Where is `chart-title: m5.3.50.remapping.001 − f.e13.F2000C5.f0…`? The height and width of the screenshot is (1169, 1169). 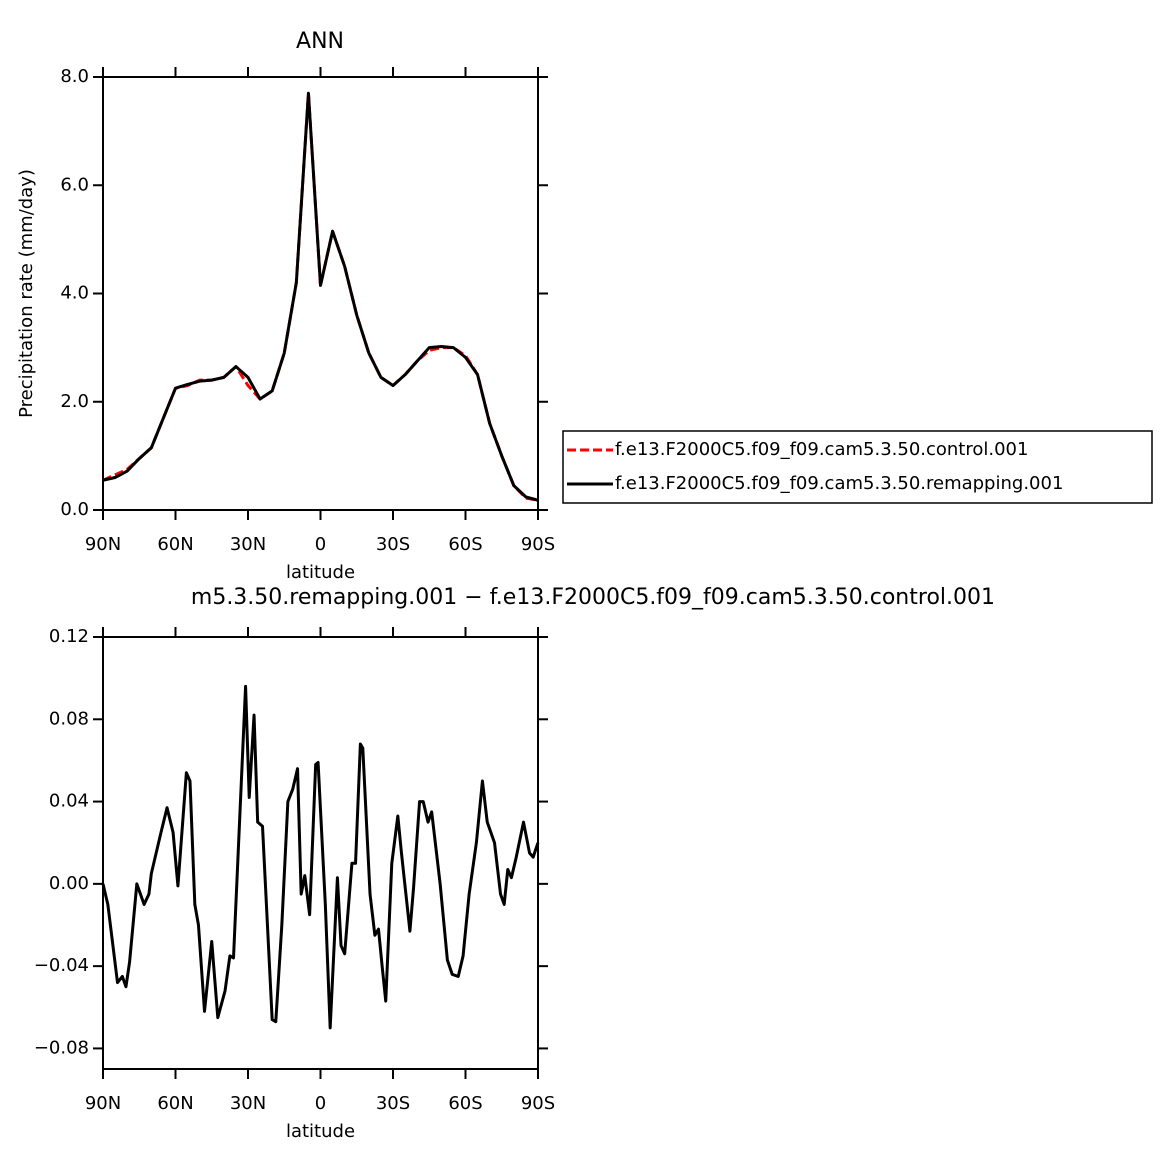
chart-title: m5.3.50.remapping.001 − f.e13.F2000C5.f0… is located at coordinates (593, 597).